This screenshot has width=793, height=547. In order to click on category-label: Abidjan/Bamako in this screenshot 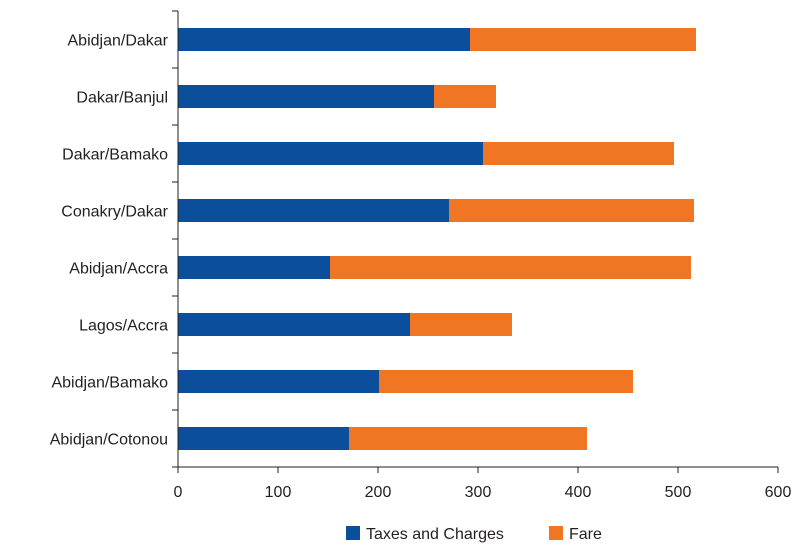, I will do `click(109, 383)`.